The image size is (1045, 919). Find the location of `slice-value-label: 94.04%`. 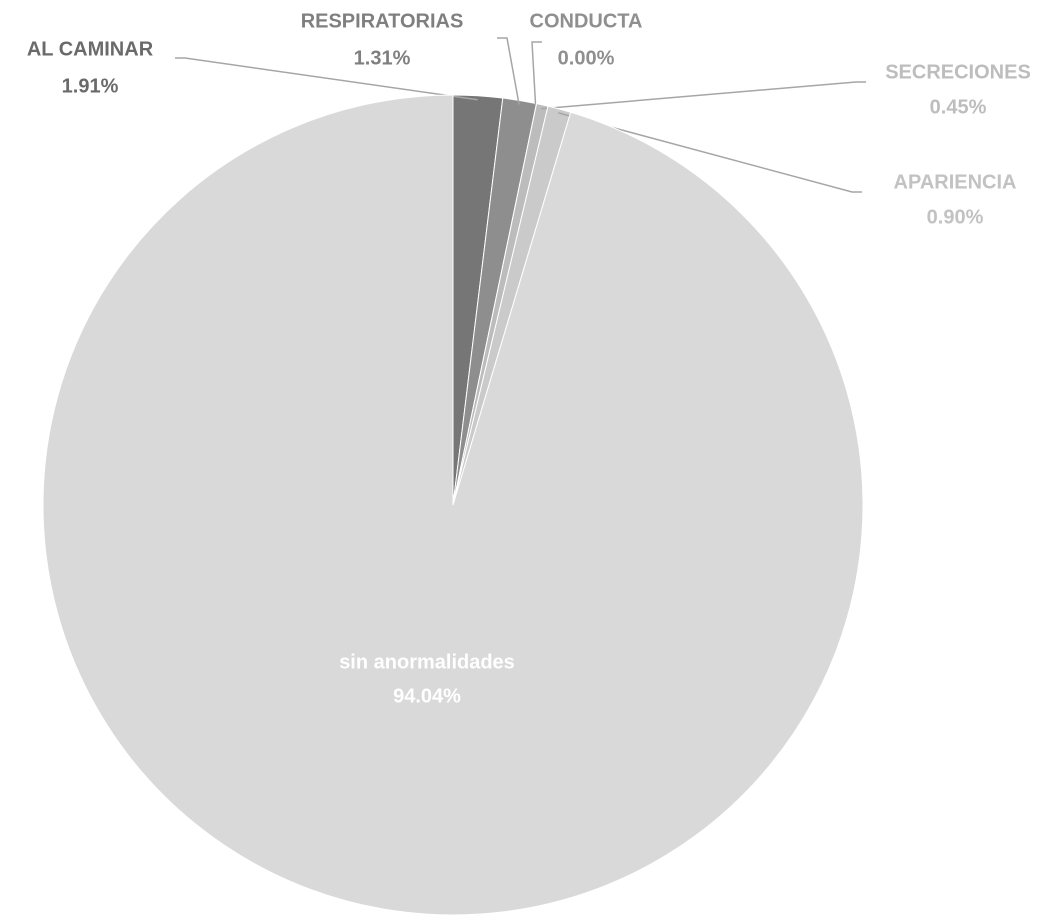

slice-value-label: 94.04% is located at coordinates (427, 696).